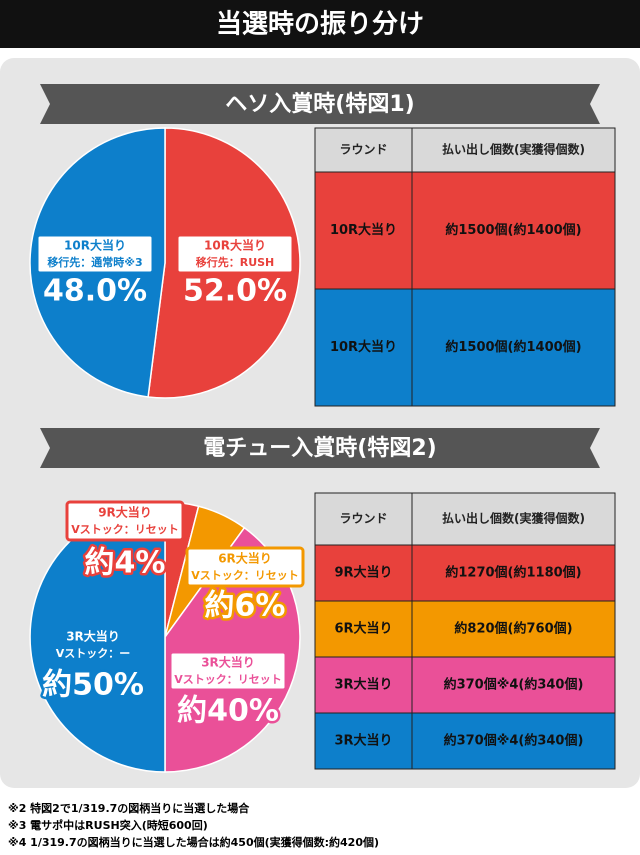 This screenshot has height=855, width=640. What do you see at coordinates (363, 629) in the screenshot?
I see `table-cell: 6R大当り` at bounding box center [363, 629].